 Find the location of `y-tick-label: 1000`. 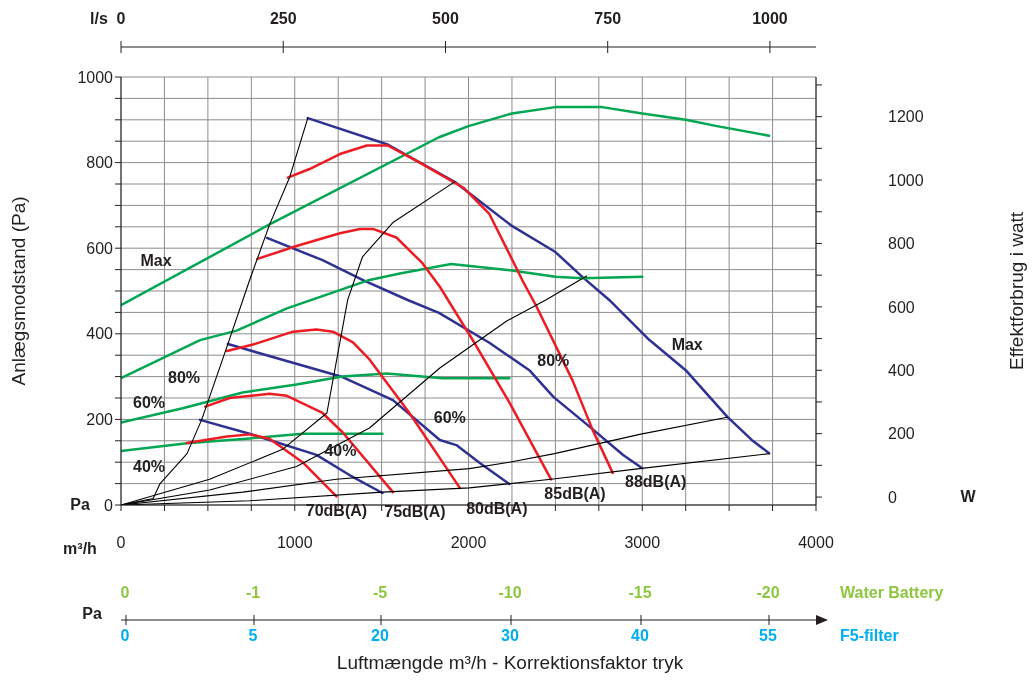

y-tick-label: 1000 is located at coordinates (95, 77).